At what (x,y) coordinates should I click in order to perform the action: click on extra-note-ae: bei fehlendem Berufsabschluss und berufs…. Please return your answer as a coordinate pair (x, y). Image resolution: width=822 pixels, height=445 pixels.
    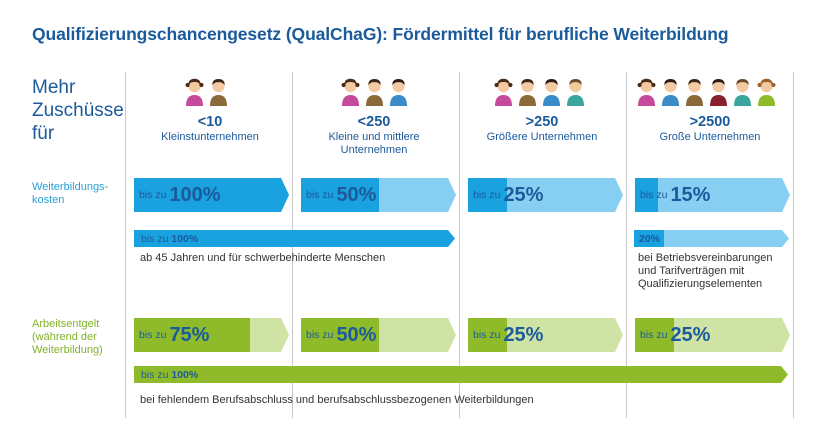
    Looking at the image, I should click on (337, 400).